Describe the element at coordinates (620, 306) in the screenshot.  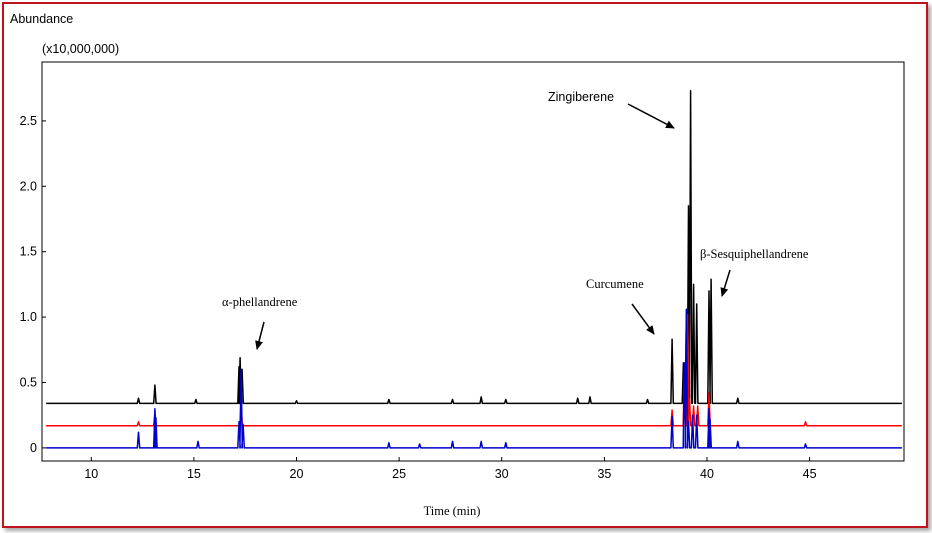
I see `annotation-curcumene: Curcumene` at that location.